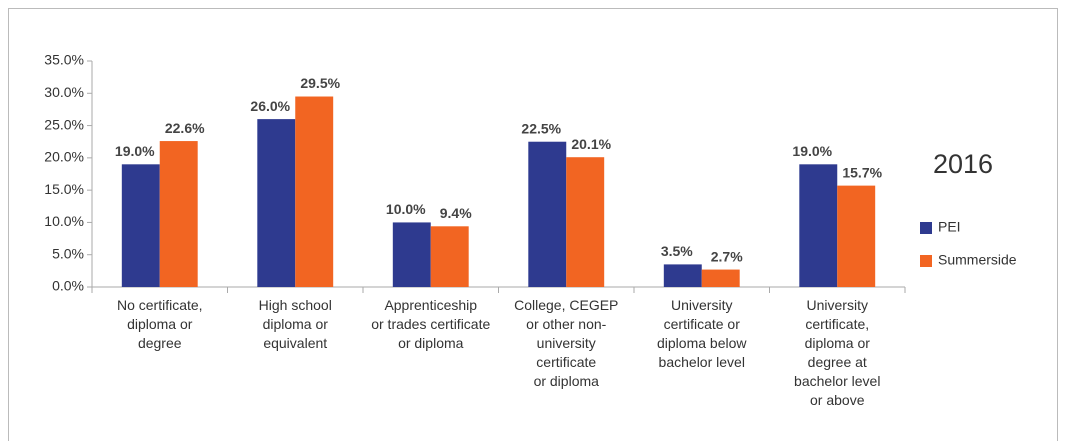 The height and width of the screenshot is (441, 1066). I want to click on y-tick-label: 20.0%, so click(64, 157).